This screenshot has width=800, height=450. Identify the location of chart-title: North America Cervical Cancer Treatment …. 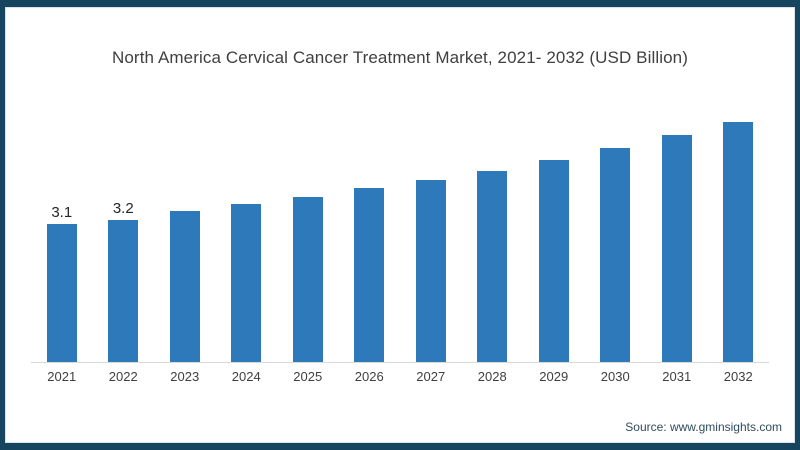
(400, 57).